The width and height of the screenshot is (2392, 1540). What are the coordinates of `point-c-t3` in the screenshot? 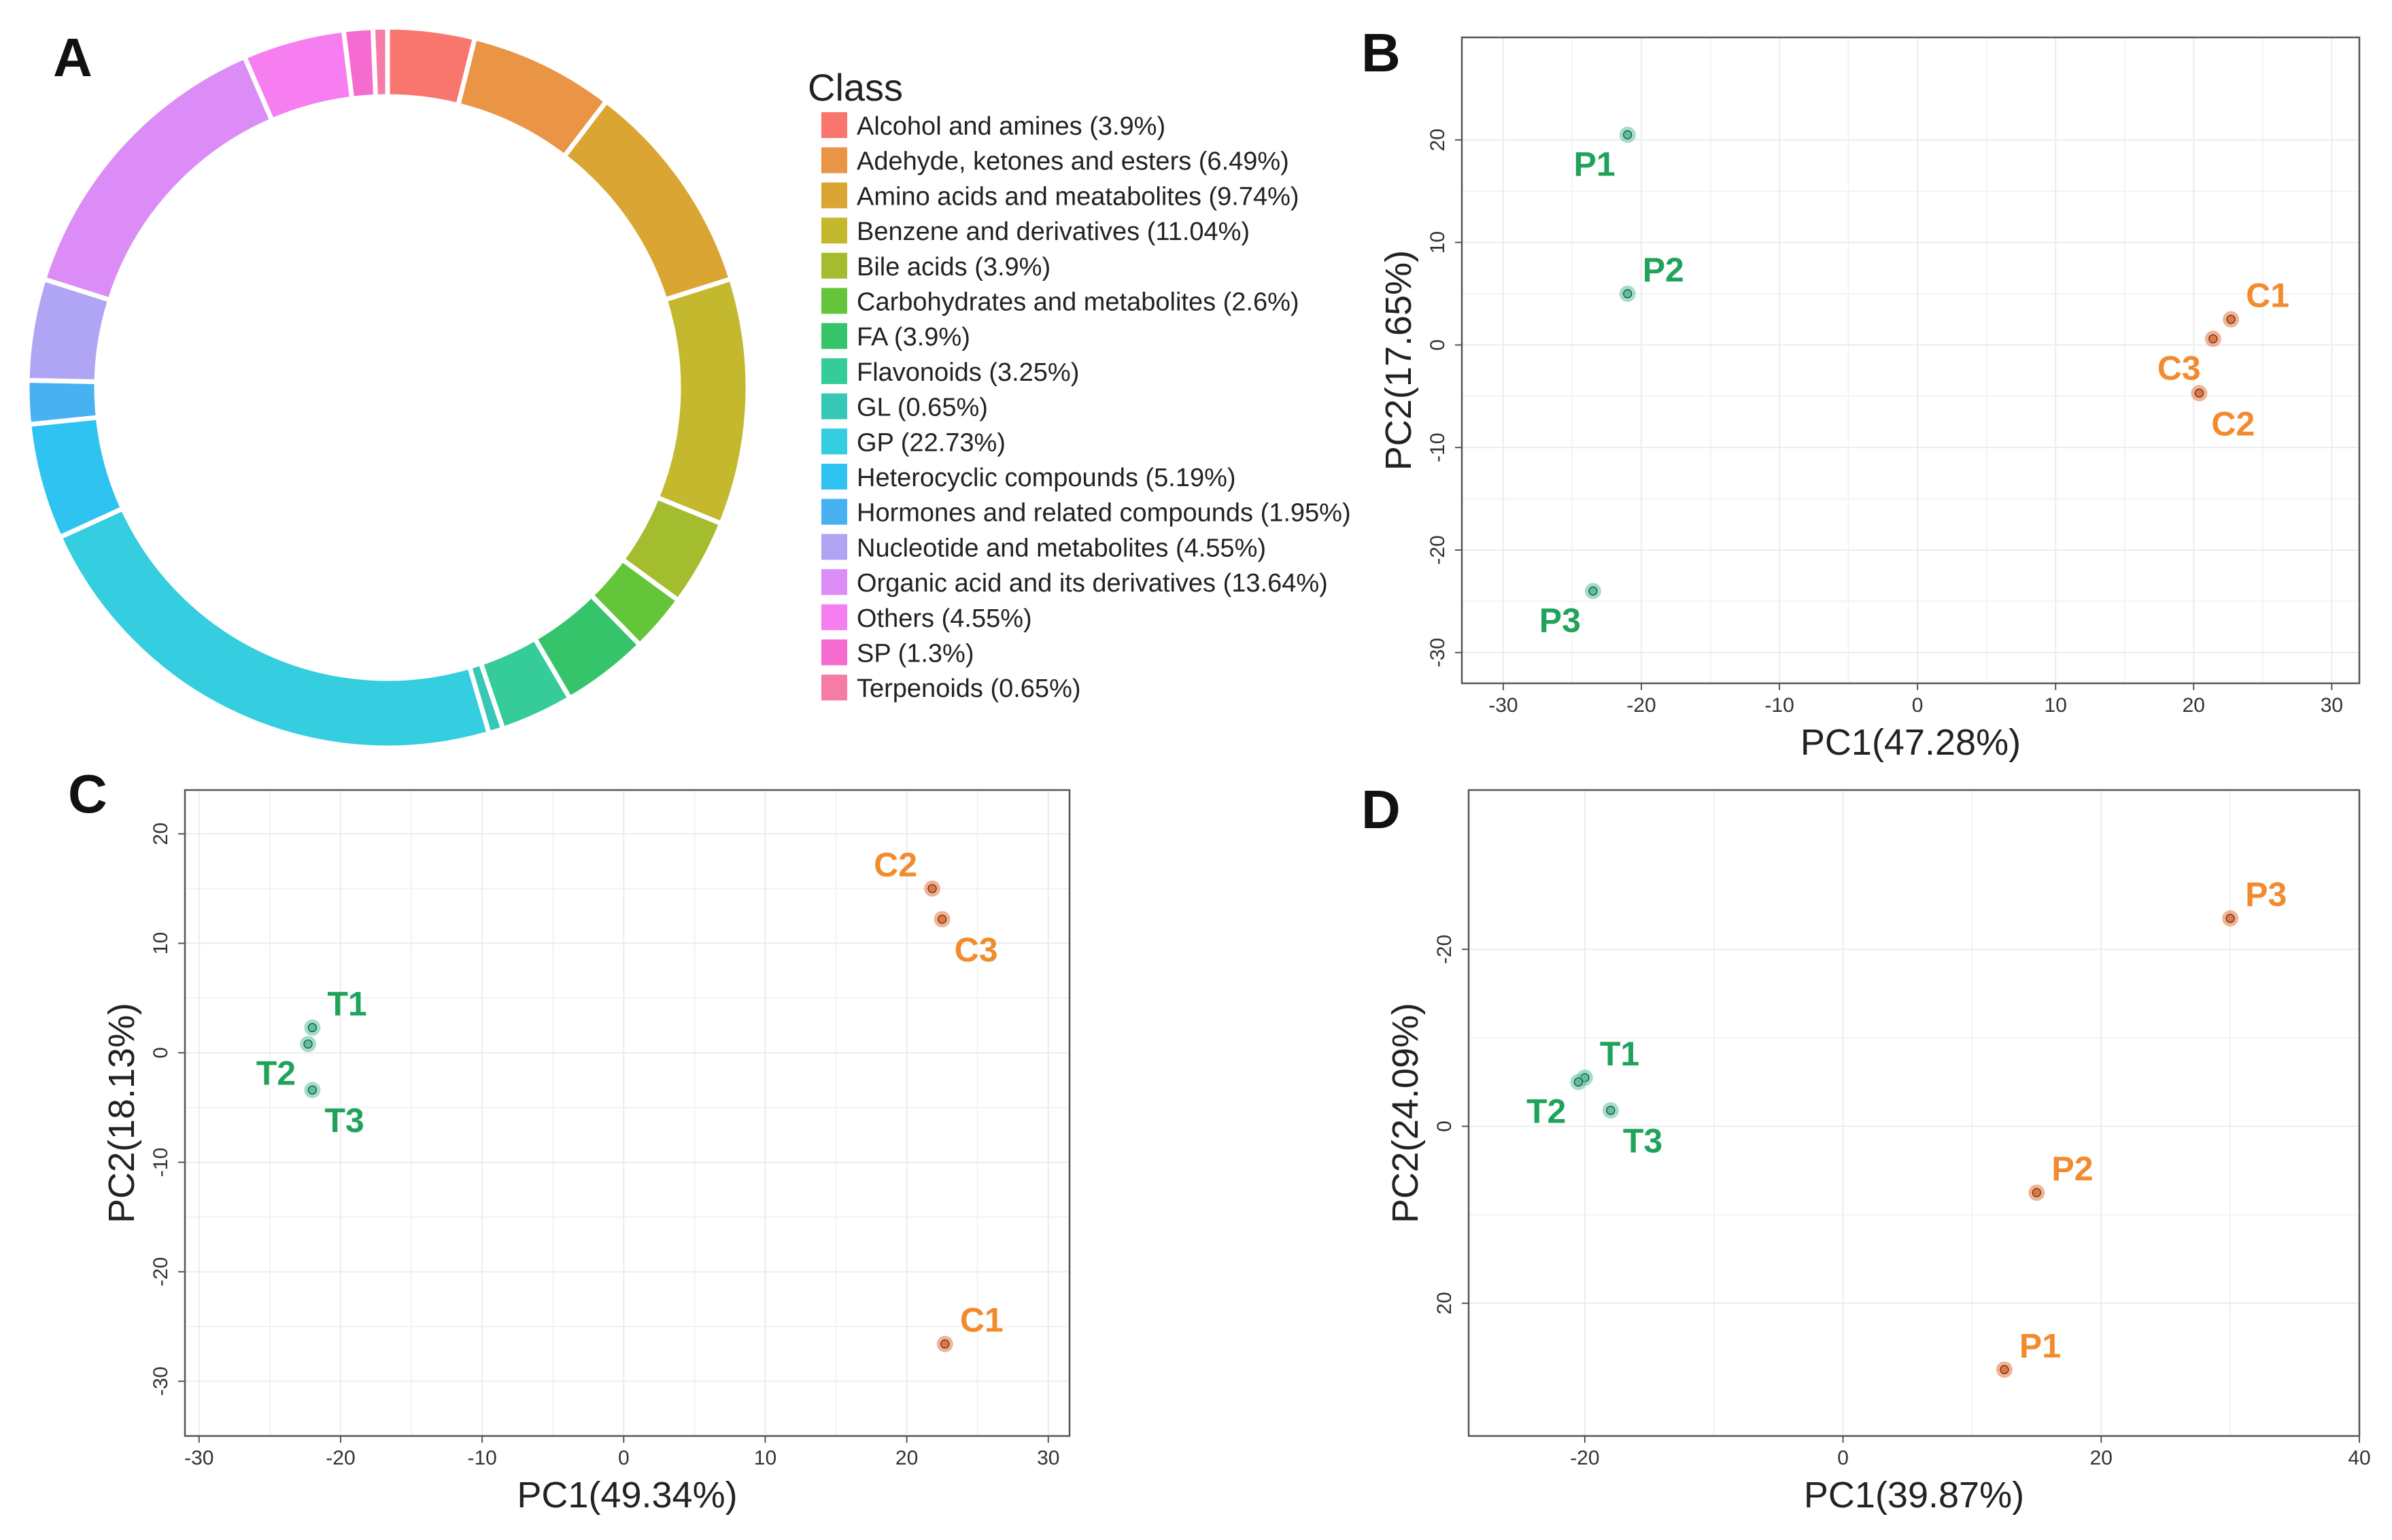 It's located at (312, 1090).